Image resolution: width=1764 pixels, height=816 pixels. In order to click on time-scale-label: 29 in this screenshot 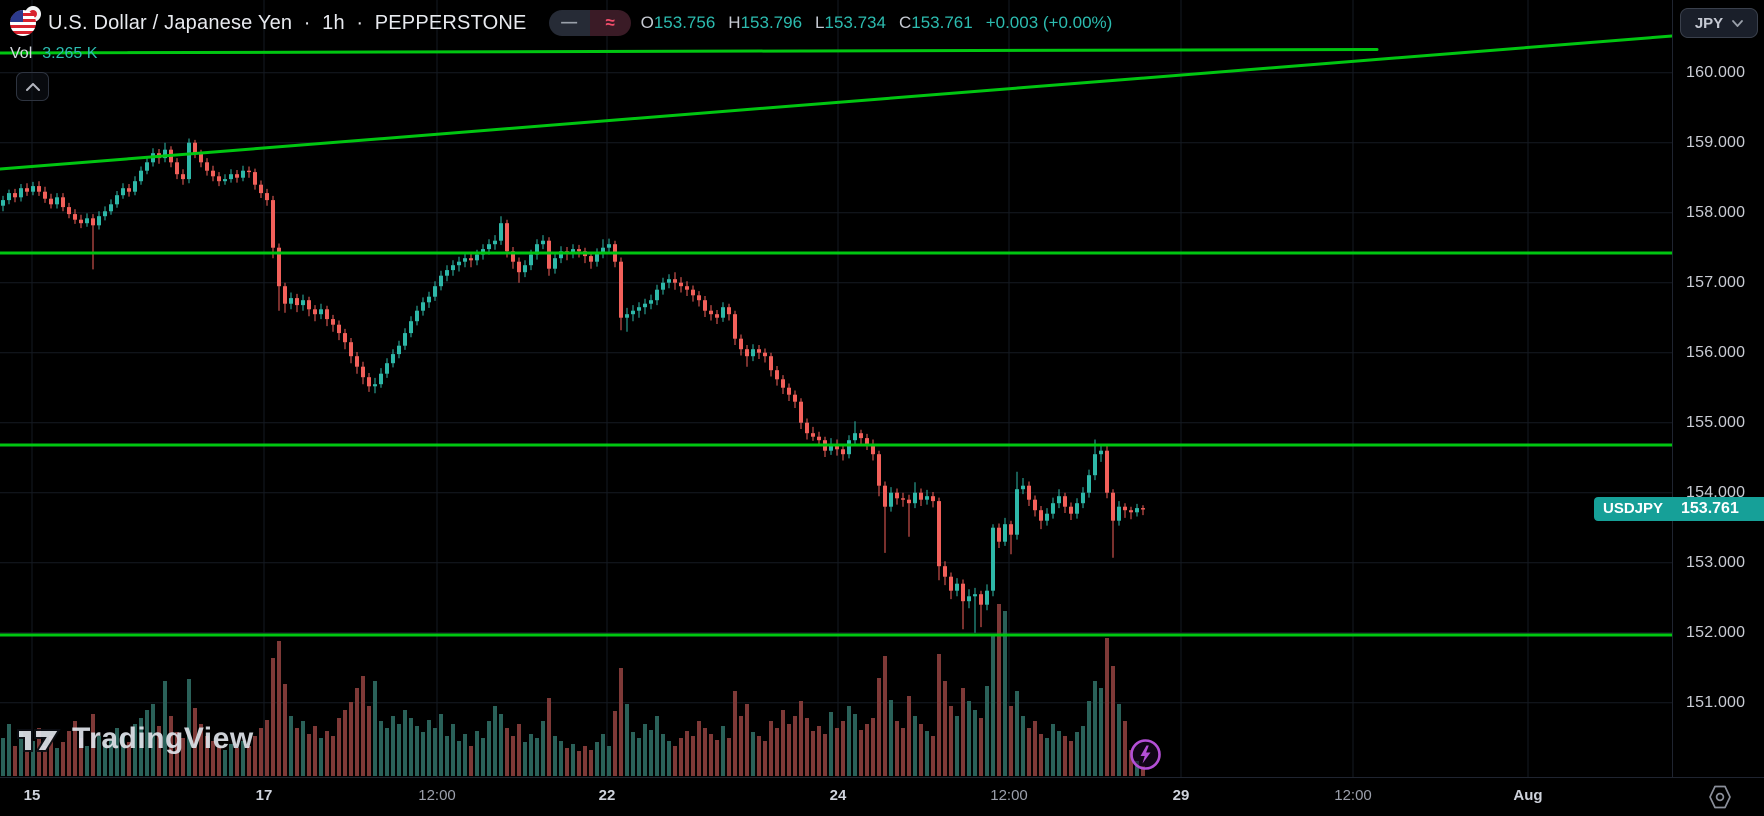, I will do `click(1181, 795)`.